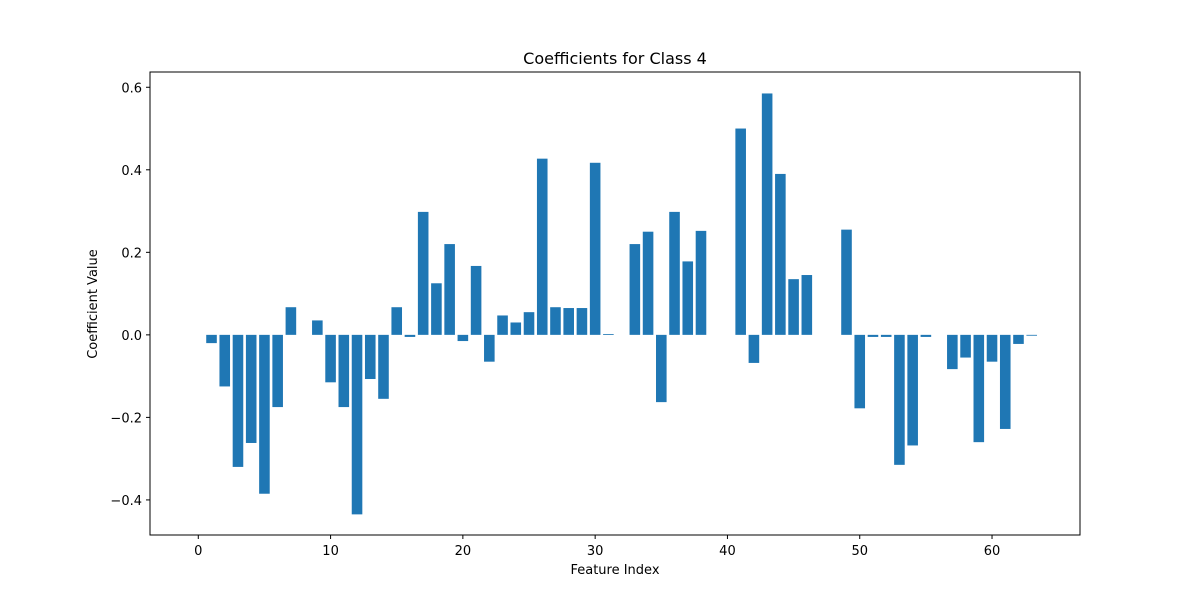  What do you see at coordinates (131, 171) in the screenshot?
I see `y-tick-label: 0.4` at bounding box center [131, 171].